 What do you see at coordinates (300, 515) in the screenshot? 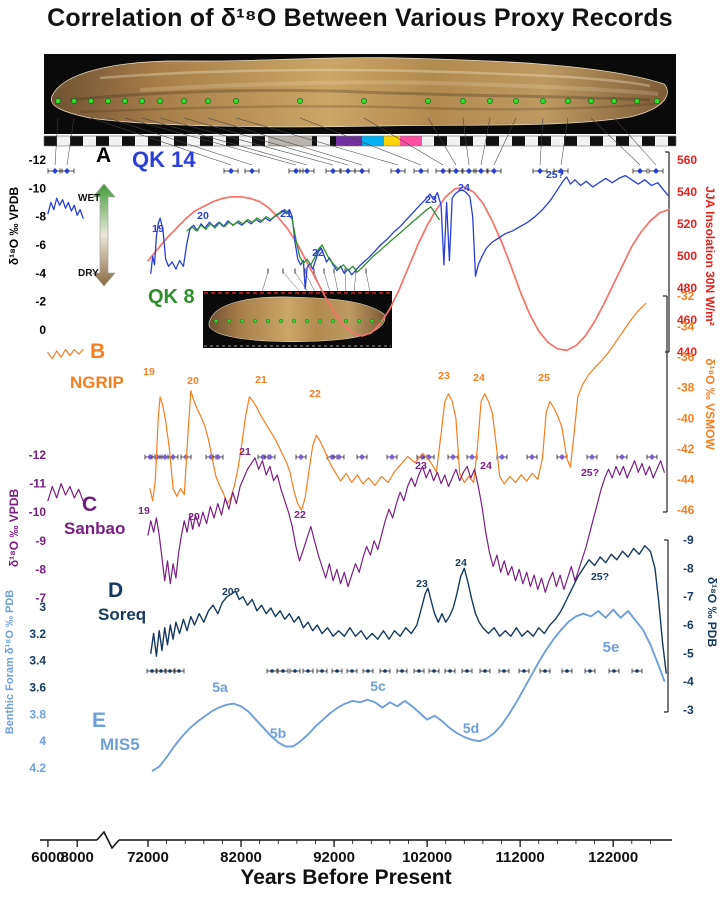
I see `event-label: 22` at bounding box center [300, 515].